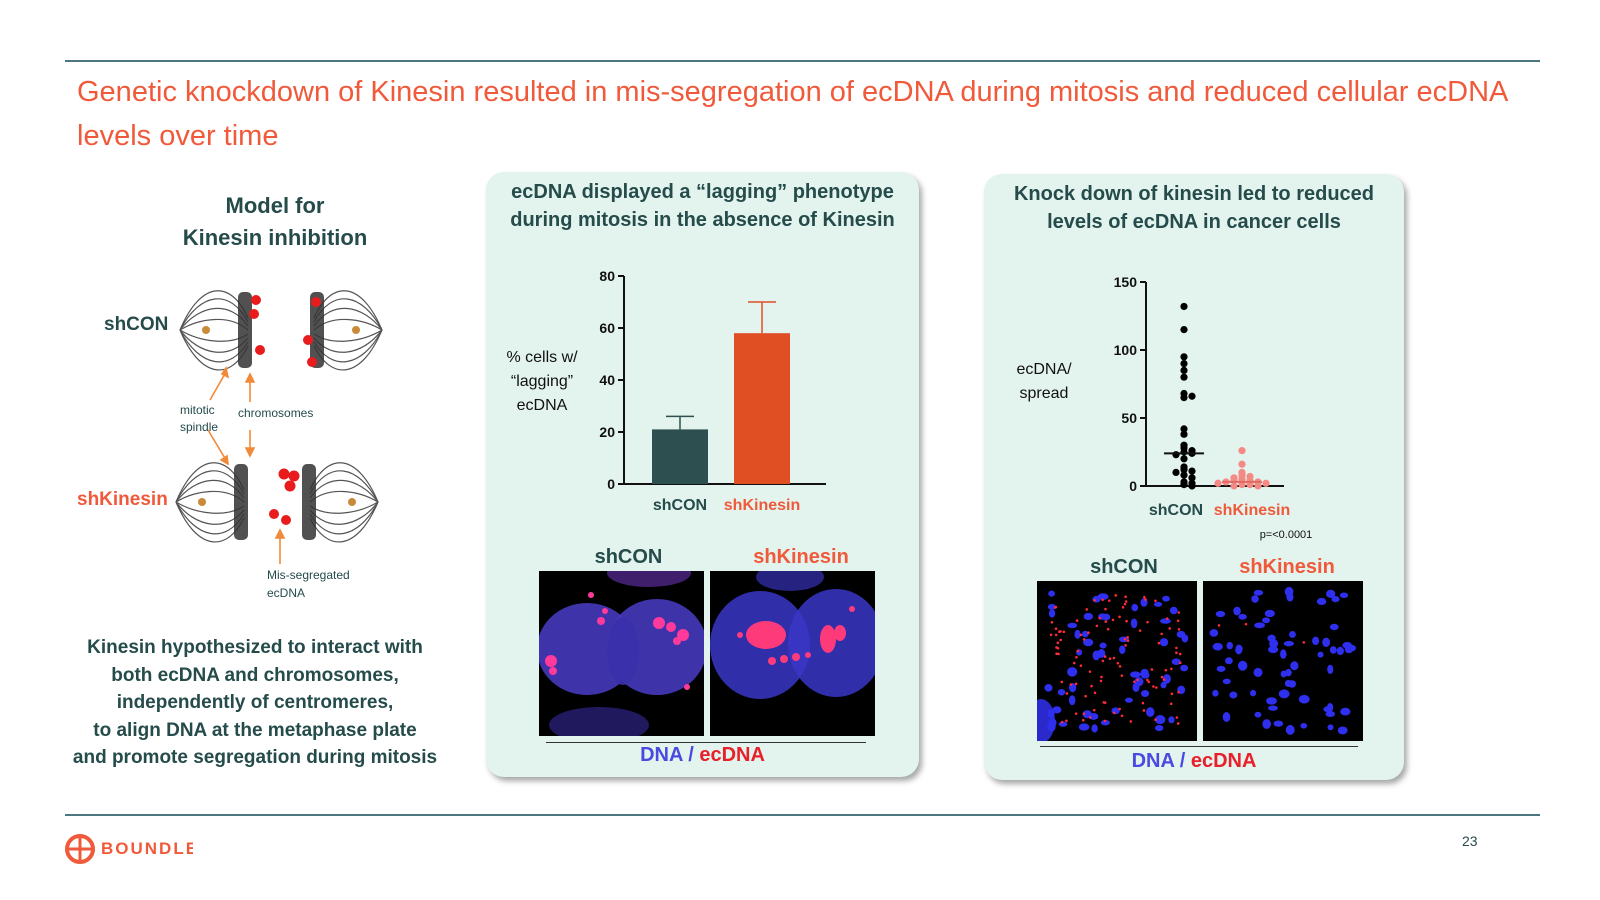  Describe the element at coordinates (1133, 486) in the screenshot. I see `scatter-y-tick-label: 0` at that location.